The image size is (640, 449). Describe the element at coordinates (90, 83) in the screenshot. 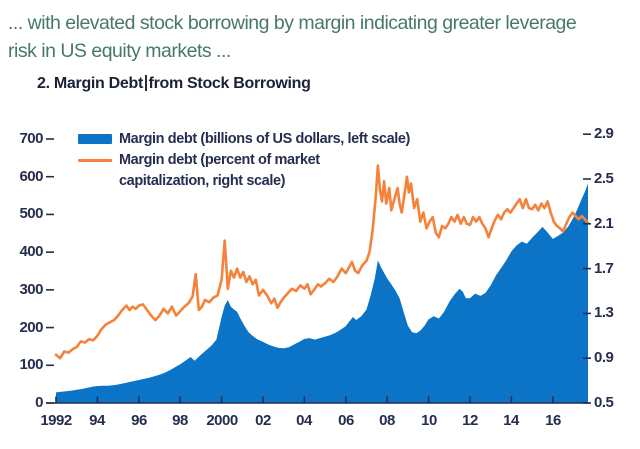

I see `figure-title-text-before-cursor: 2. Margin Debt` at that location.